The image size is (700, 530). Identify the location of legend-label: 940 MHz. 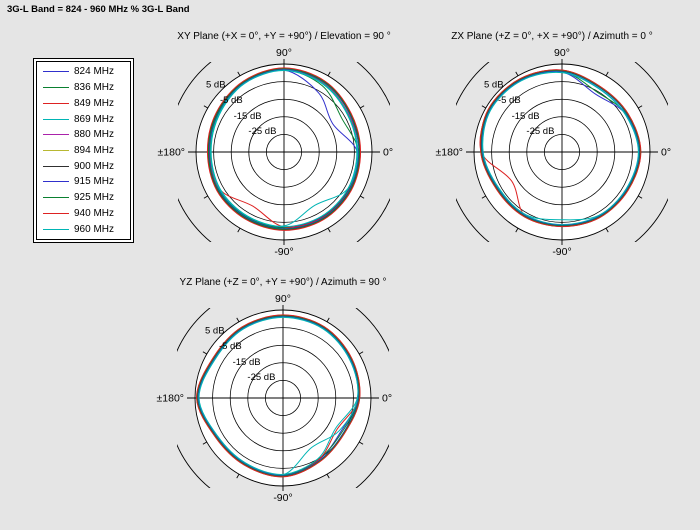
(94, 213).